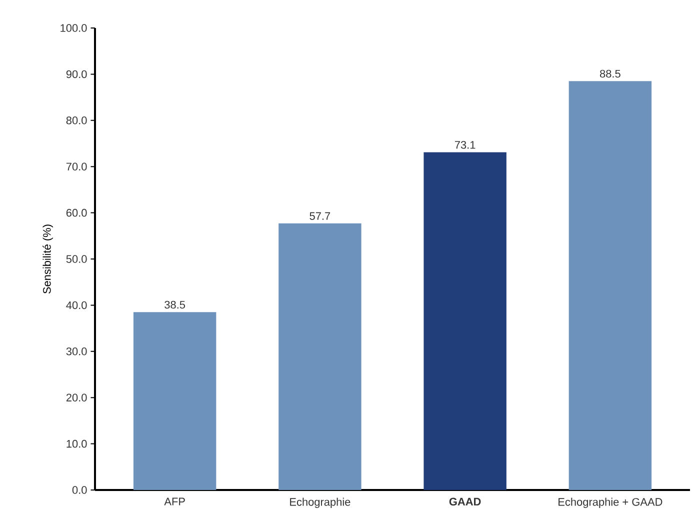  What do you see at coordinates (465, 145) in the screenshot?
I see `data-label: 73.1` at bounding box center [465, 145].